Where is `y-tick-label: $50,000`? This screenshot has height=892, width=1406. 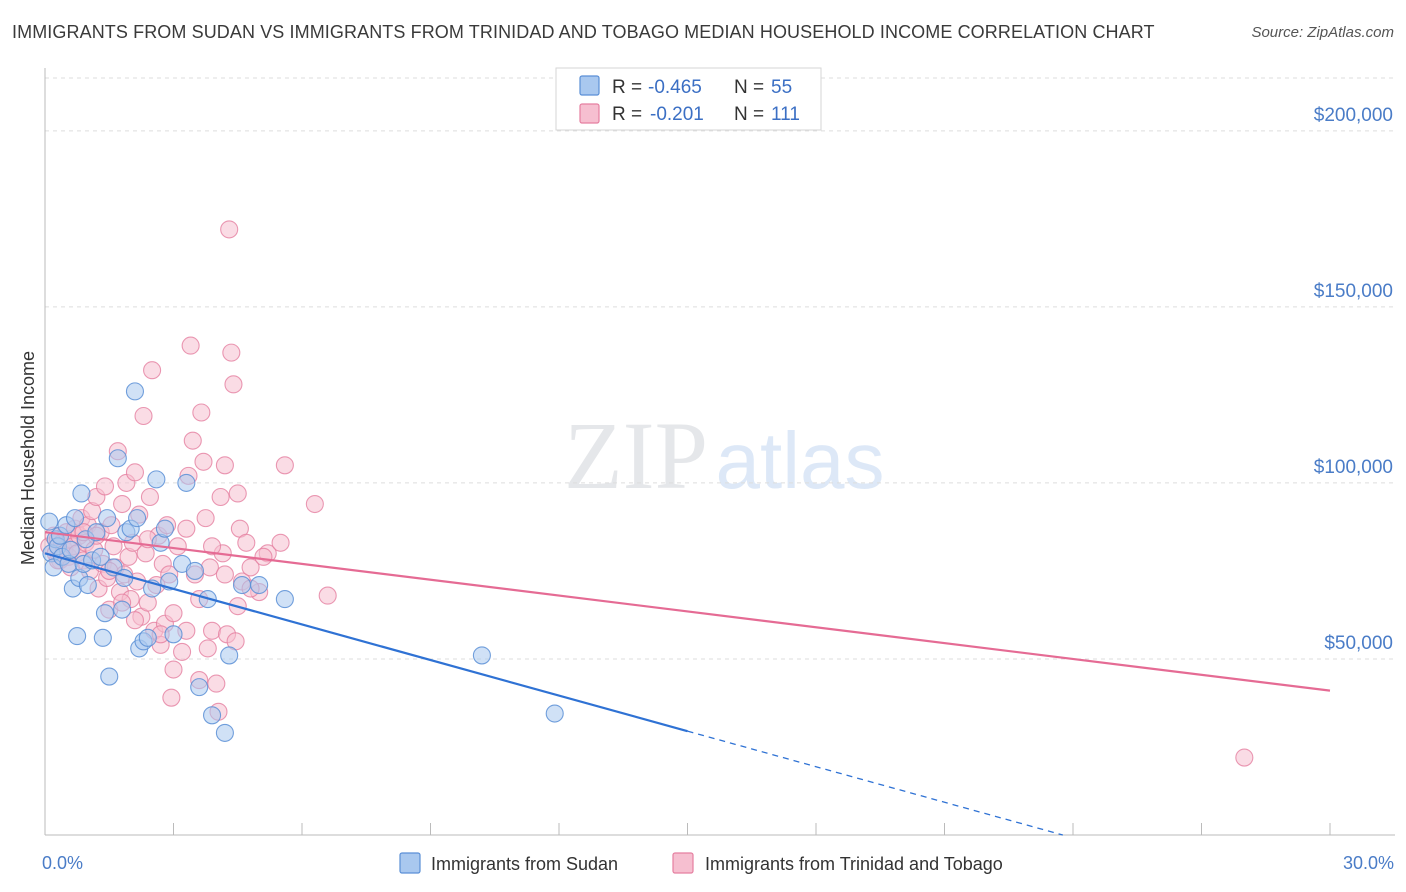 y-tick-label: $50,000 is located at coordinates (1358, 643).